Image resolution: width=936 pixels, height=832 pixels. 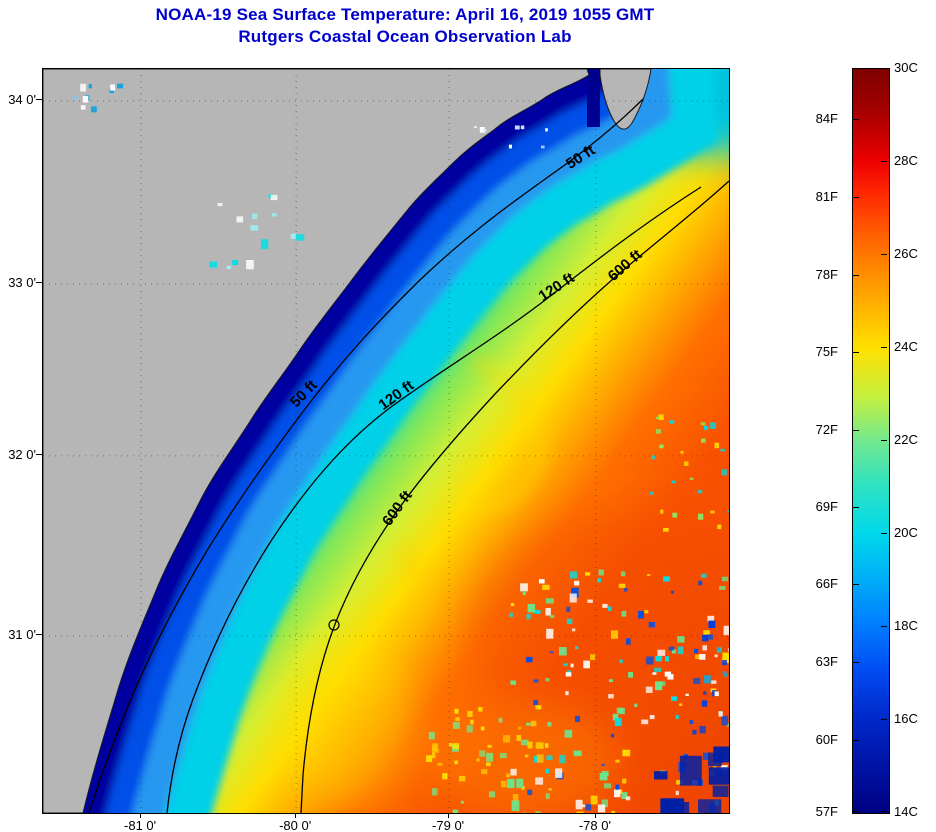 I want to click on lat-tick-label: 32 0', so click(x=22, y=454).